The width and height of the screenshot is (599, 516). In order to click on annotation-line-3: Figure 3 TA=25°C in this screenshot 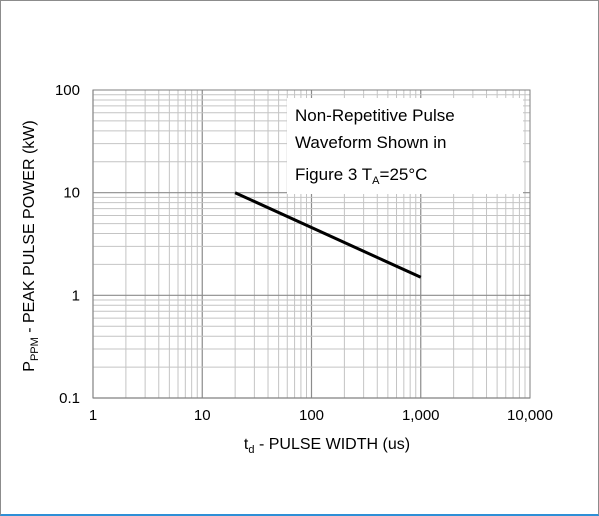, I will do `click(361, 176)`.